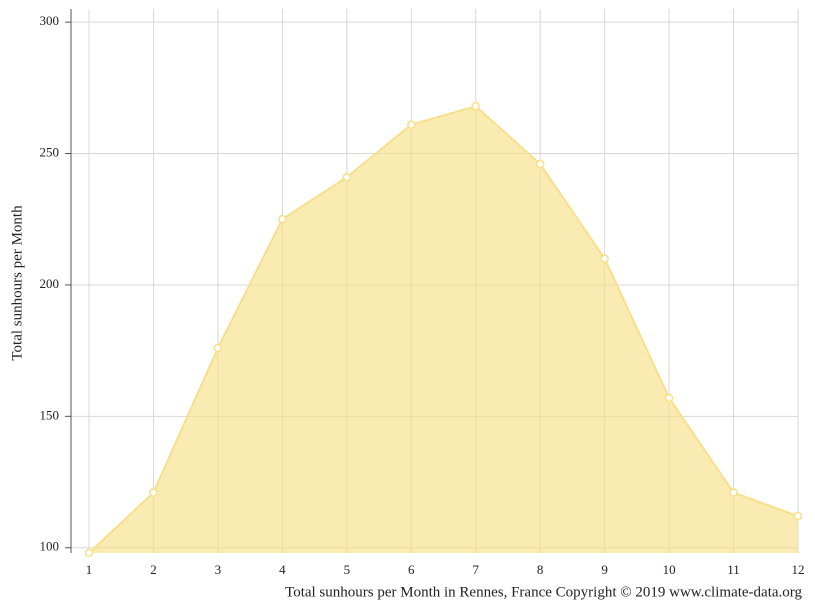  I want to click on x-tick-label: 7, so click(475, 569).